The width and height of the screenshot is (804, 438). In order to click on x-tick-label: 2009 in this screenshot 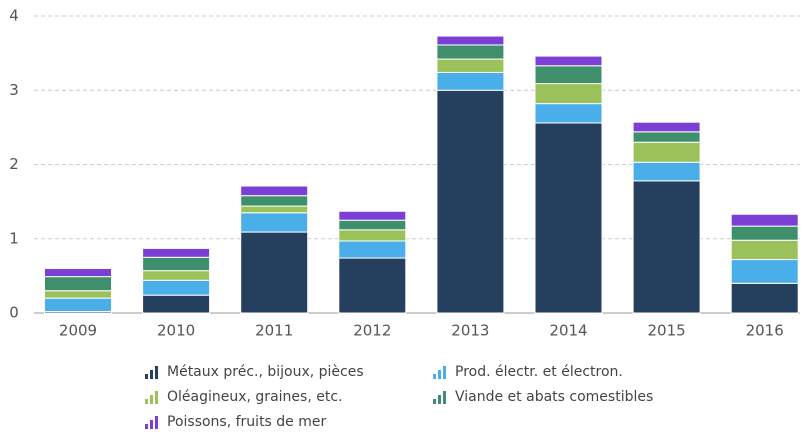, I will do `click(78, 331)`.